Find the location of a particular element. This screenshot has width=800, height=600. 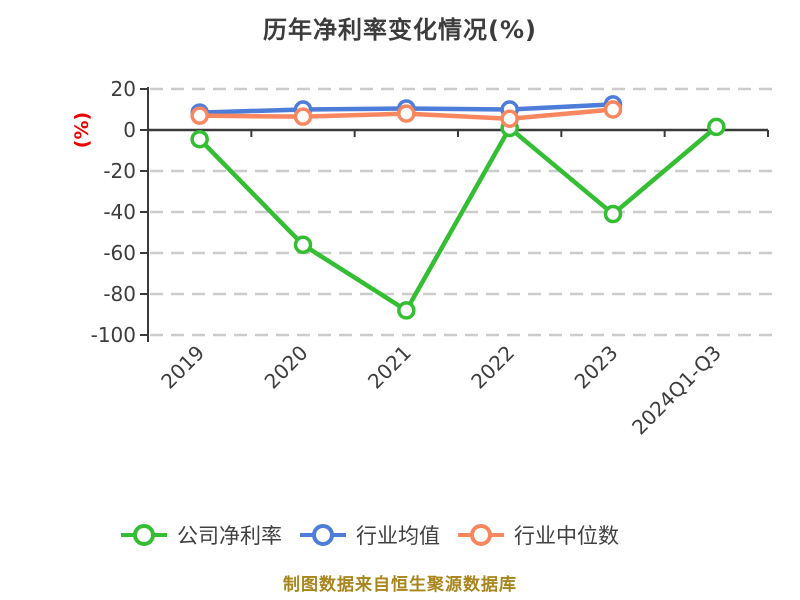

y-tick-label: -60 is located at coordinates (119, 253).